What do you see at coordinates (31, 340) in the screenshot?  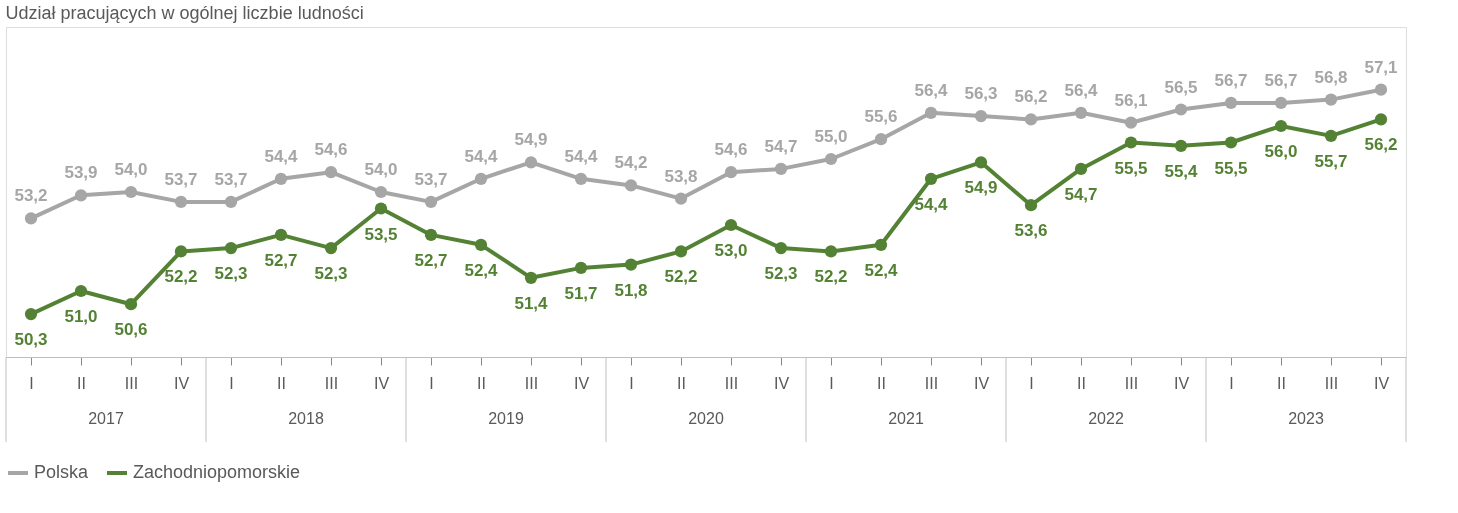 I see `data-label: 50,3` at bounding box center [31, 340].